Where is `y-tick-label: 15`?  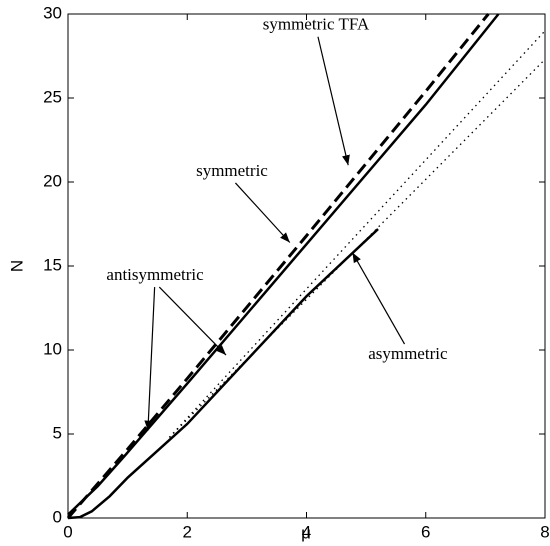 y-tick-label: 15 is located at coordinates (52, 264).